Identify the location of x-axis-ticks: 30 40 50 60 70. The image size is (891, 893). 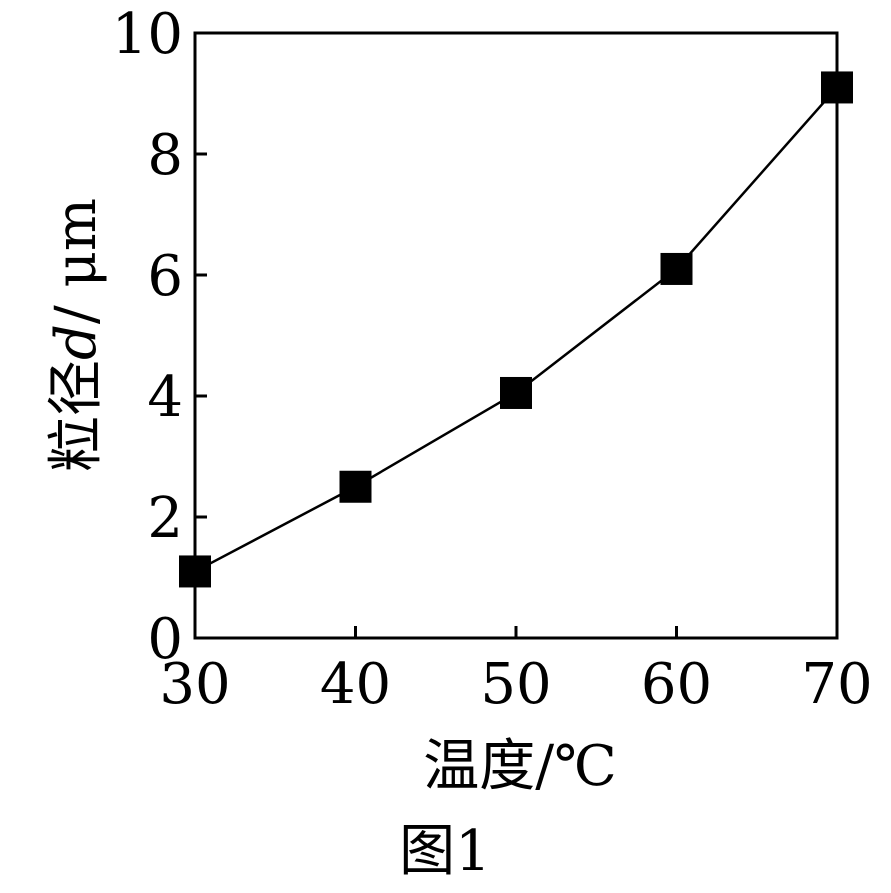
(516, 671).